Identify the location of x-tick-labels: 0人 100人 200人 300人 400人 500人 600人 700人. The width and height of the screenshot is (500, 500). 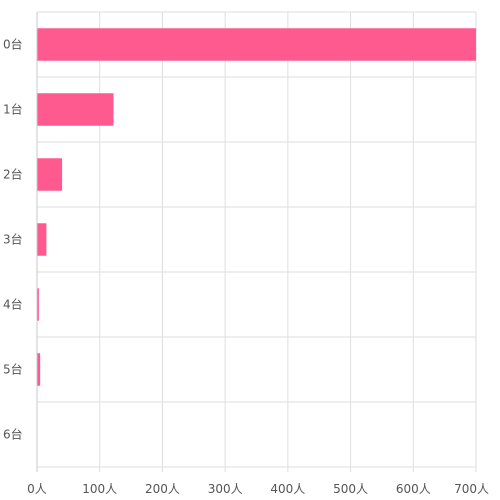
(258, 489).